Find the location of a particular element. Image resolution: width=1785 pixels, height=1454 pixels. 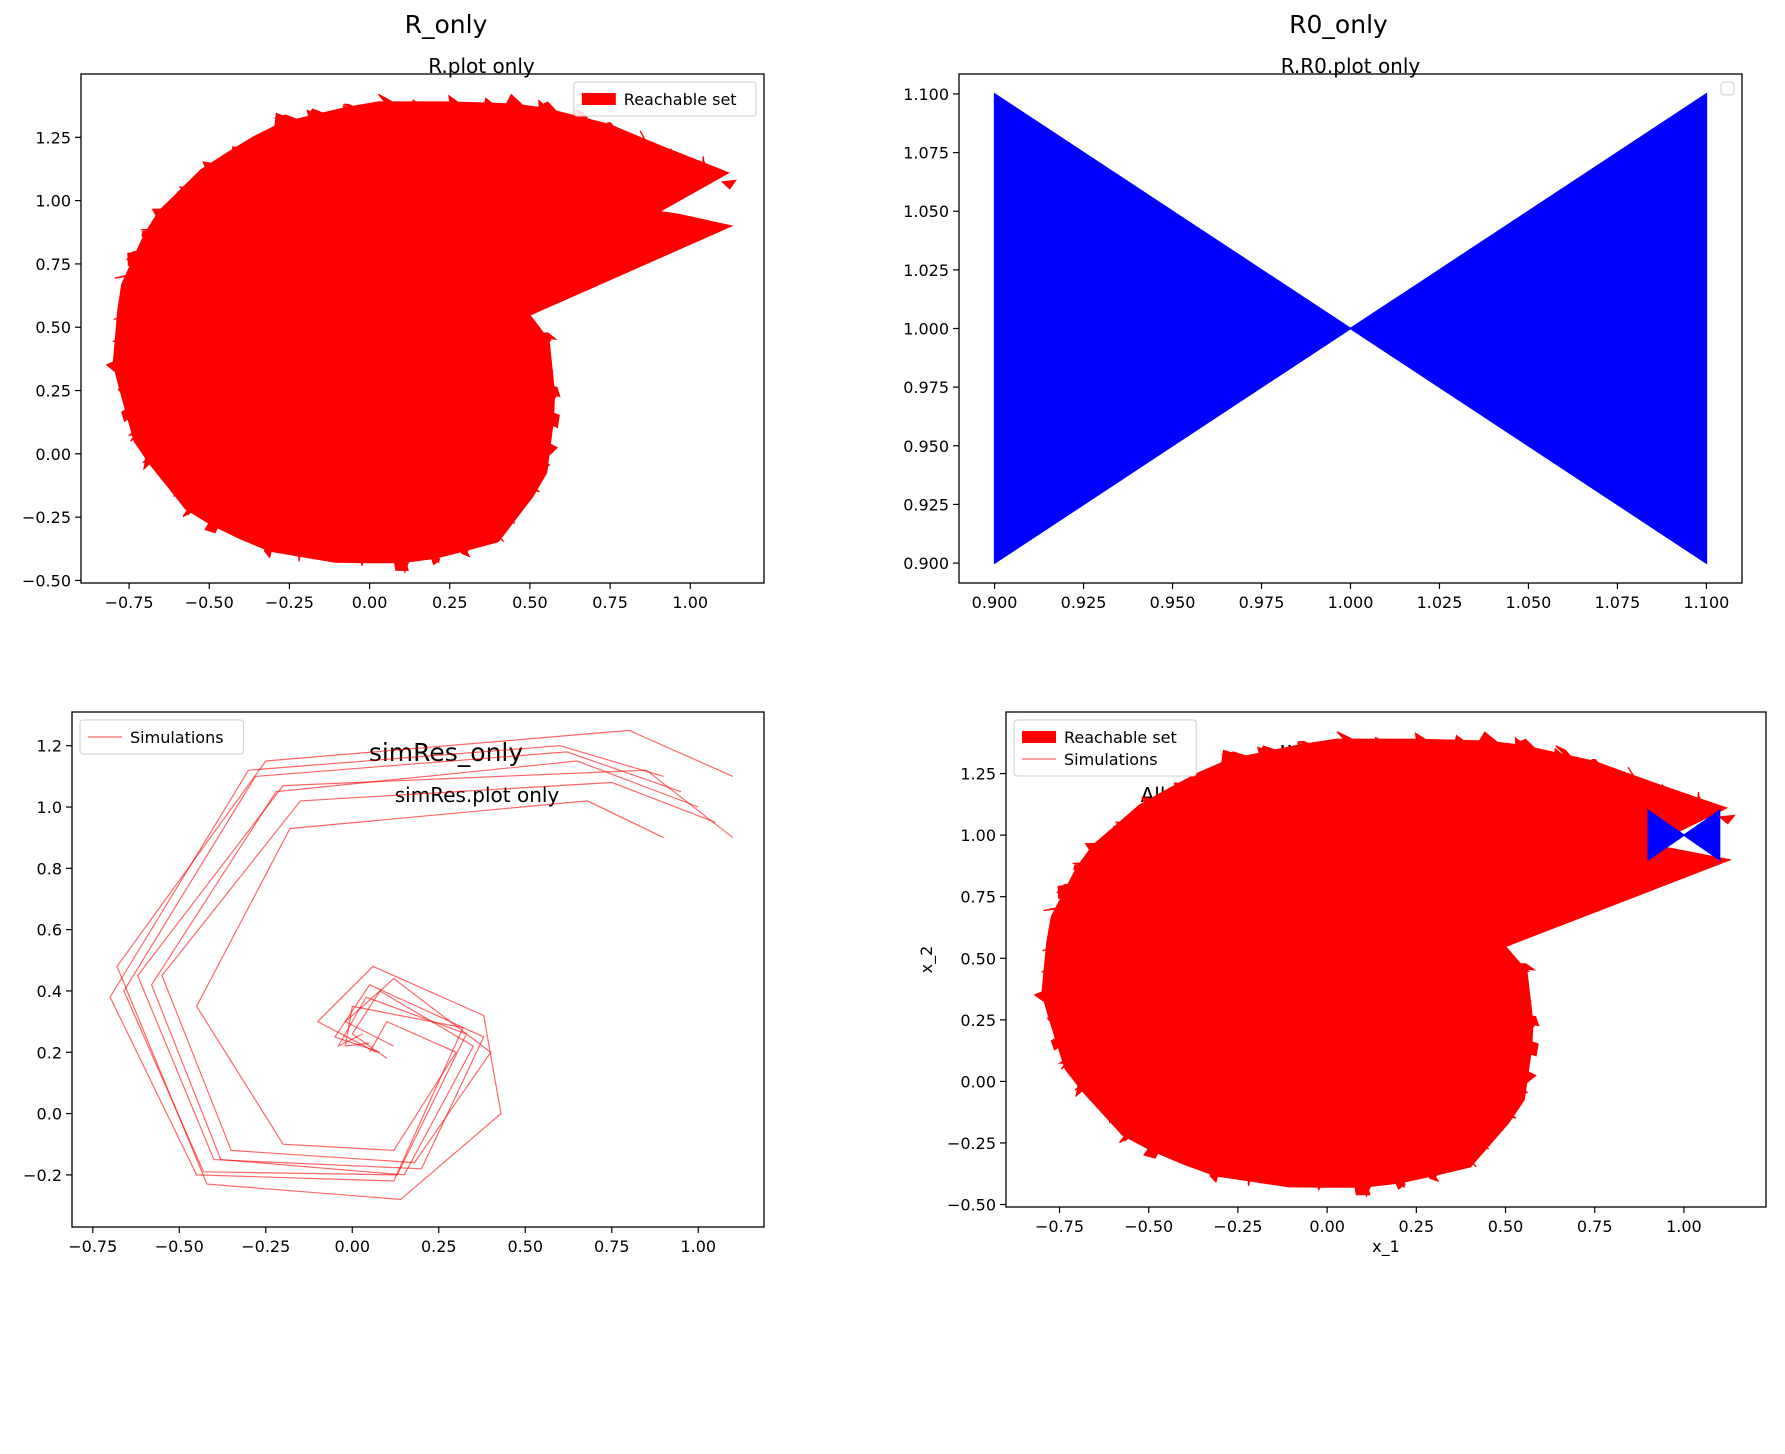

legend-box is located at coordinates (1105, 748).